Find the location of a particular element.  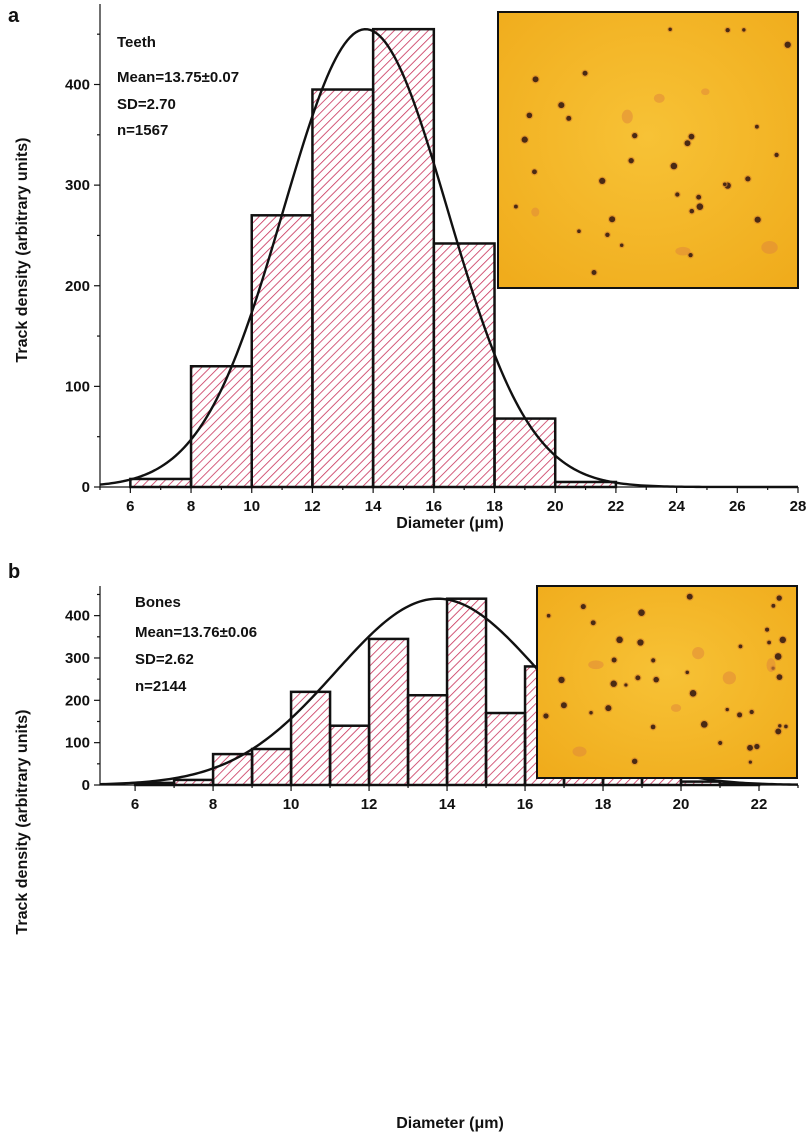

panel-a-n-label: n=1567 is located at coordinates (142, 130).